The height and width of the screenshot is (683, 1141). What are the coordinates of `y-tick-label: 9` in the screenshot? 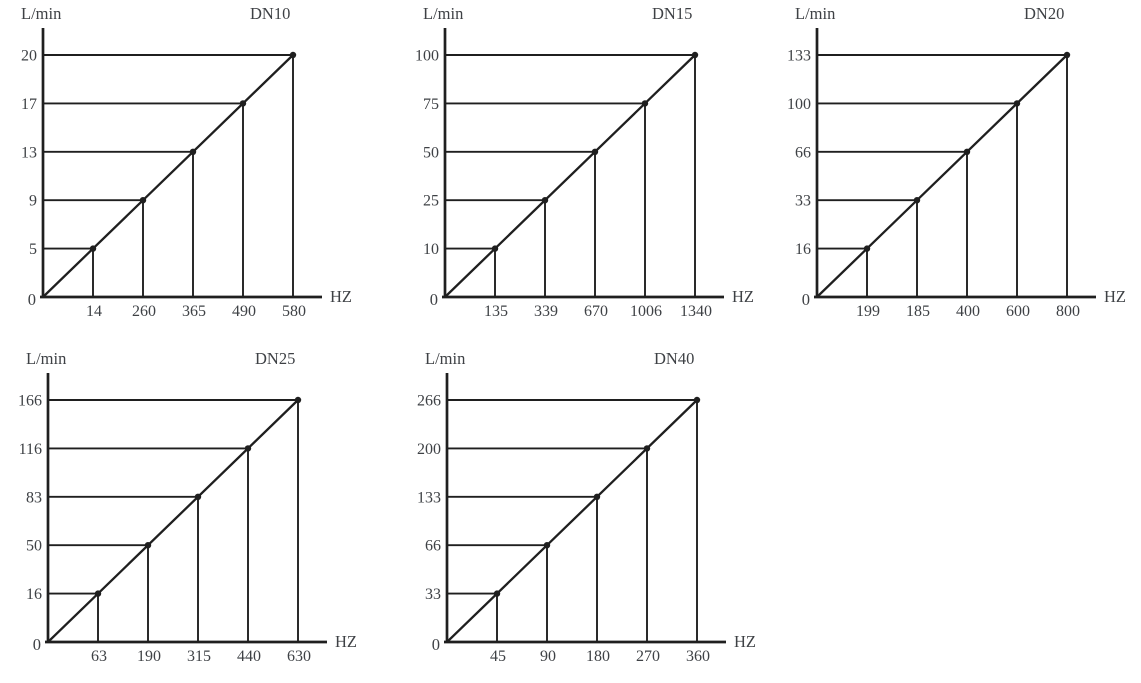 It's located at (33, 201).